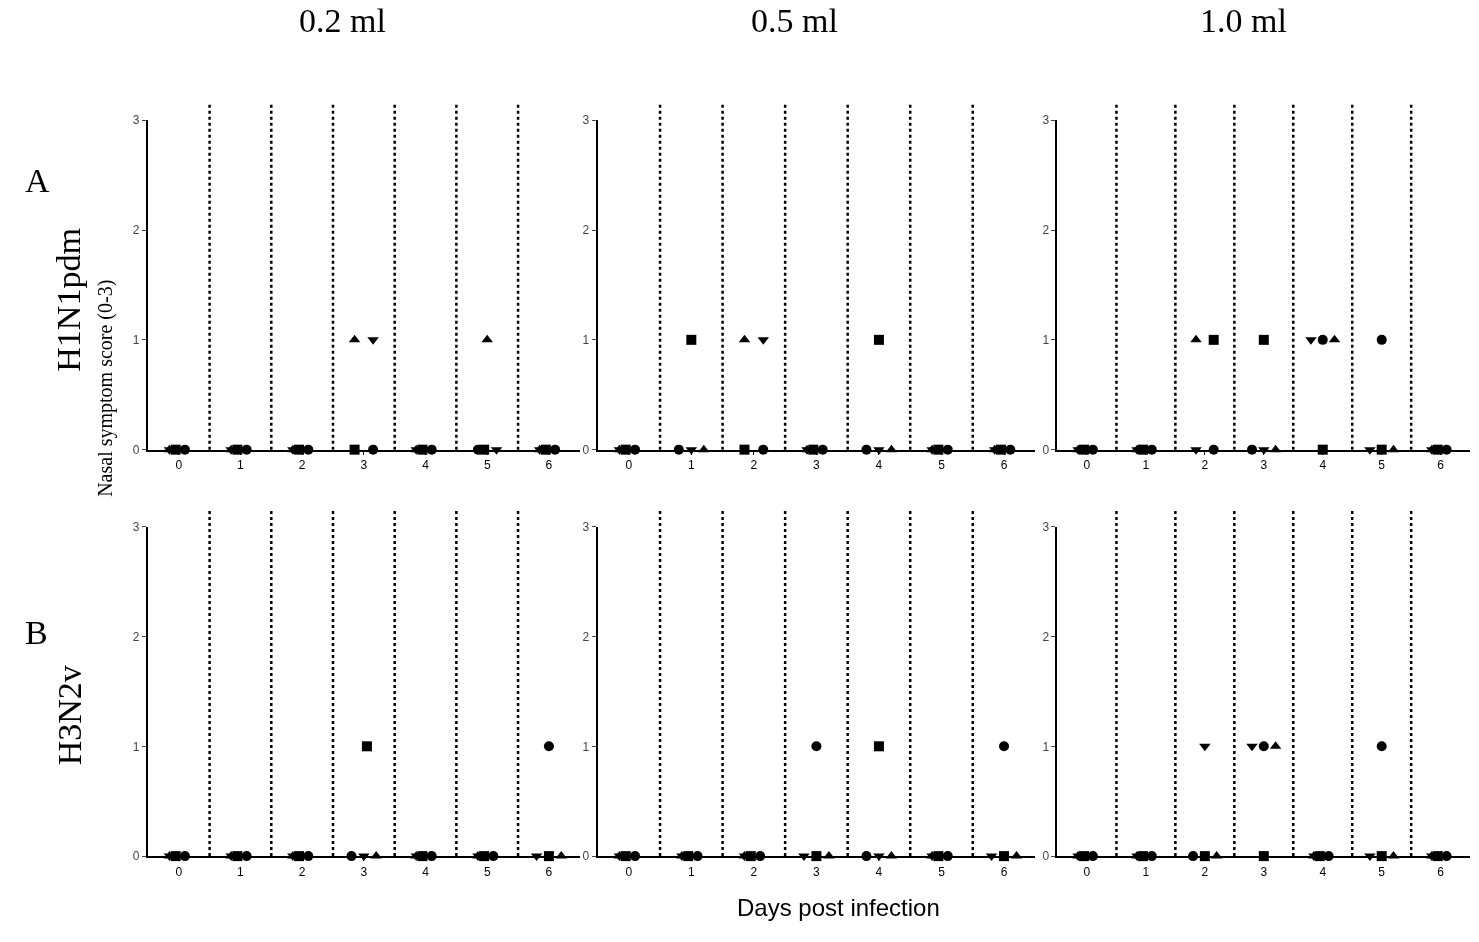 The width and height of the screenshot is (1479, 942). What do you see at coordinates (342, 20) in the screenshot?
I see `chart-title: 0.2 ml` at bounding box center [342, 20].